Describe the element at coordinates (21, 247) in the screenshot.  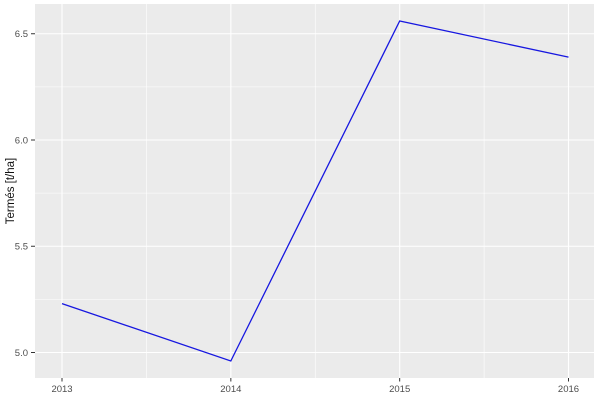
I see `y-tick-label: 5.5` at that location.